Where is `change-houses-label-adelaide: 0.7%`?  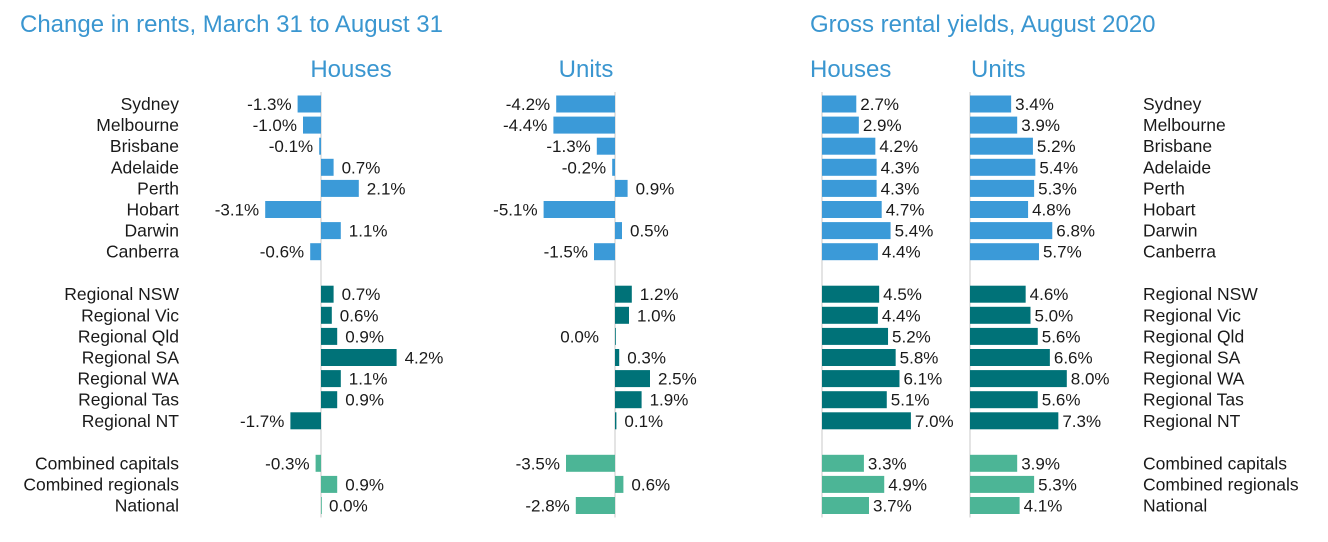
change-houses-label-adelaide: 0.7% is located at coordinates (361, 167).